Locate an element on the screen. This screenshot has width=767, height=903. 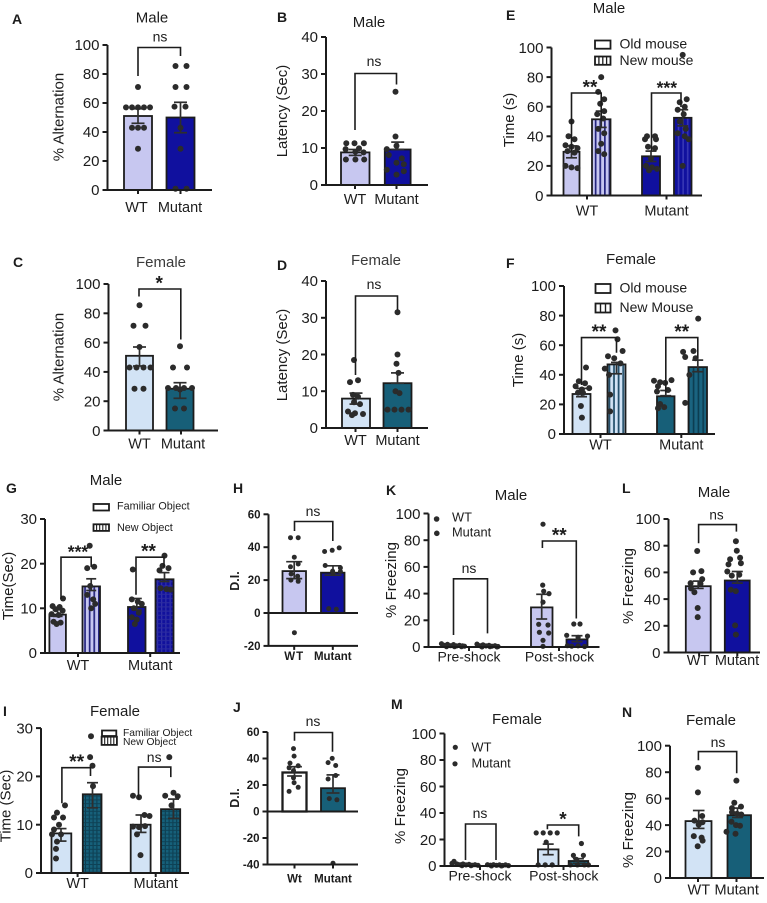
svg-text: B is located at coordinates (282, 17).